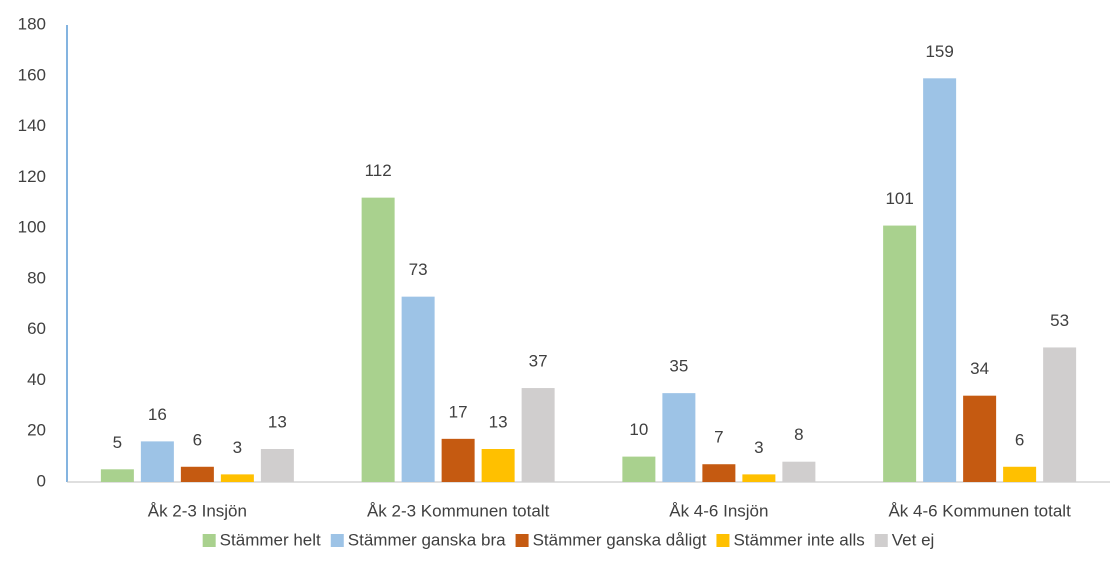 Image resolution: width=1113 pixels, height=582 pixels. Describe the element at coordinates (458, 510) in the screenshot. I see `x-tick-label: Åk 2-3 Kommunen totalt` at that location.